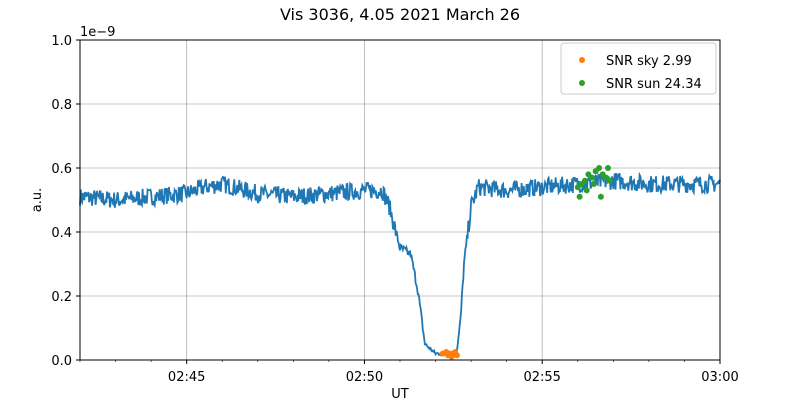  What do you see at coordinates (61, 233) in the screenshot?
I see `y-tick-label: 0.4` at bounding box center [61, 233].